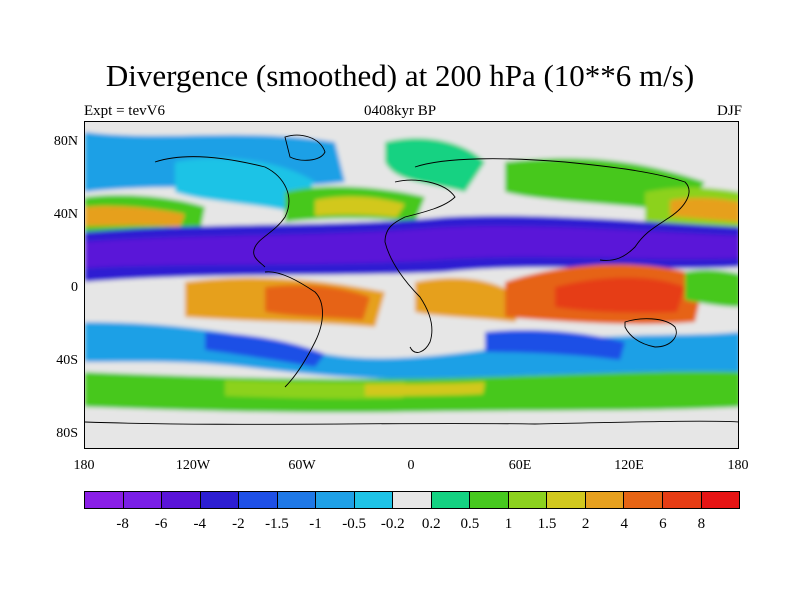  I want to click on colorbar-label: 0.5, so click(470, 524).